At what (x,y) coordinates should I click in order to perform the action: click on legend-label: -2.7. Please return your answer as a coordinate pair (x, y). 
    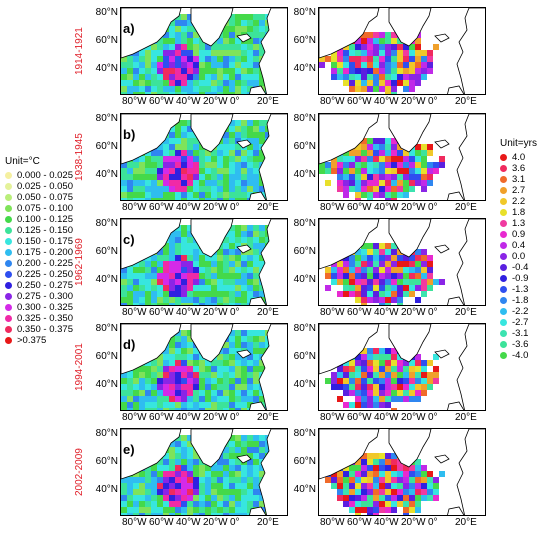
    Looking at the image, I should click on (520, 322).